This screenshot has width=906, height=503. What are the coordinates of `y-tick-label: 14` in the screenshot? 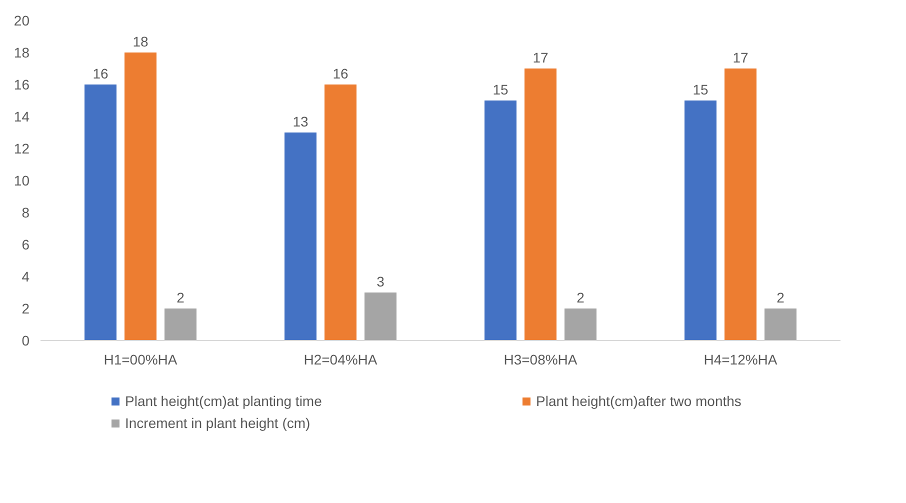 It's located at (22, 116).